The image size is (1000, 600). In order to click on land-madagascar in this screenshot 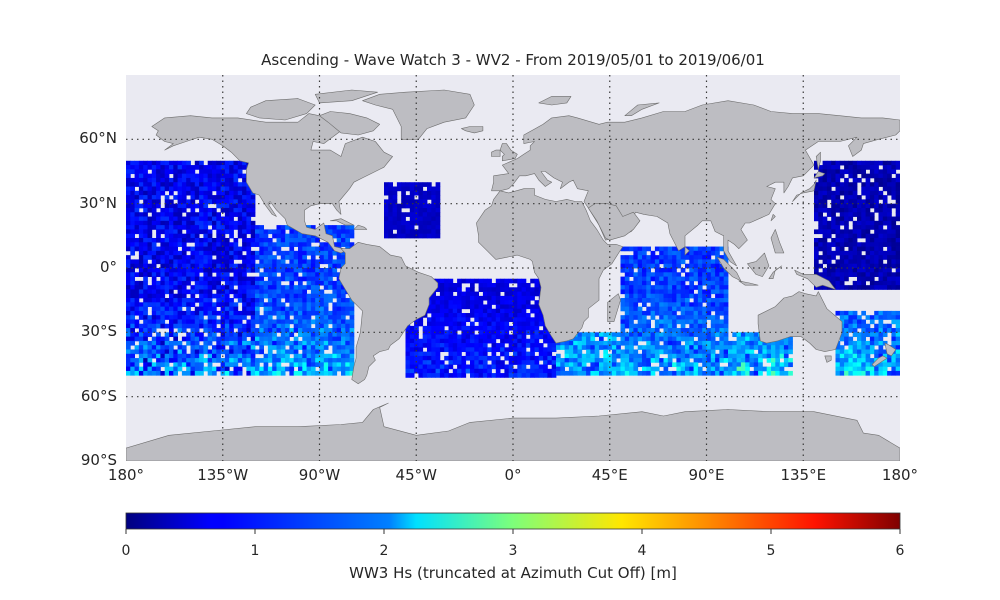, I will do `click(614, 307)`.